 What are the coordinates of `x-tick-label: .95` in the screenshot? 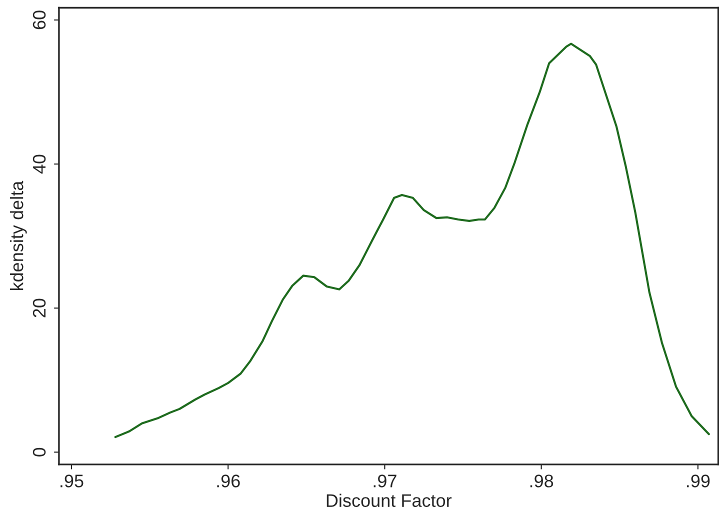 It's located at (72, 481).